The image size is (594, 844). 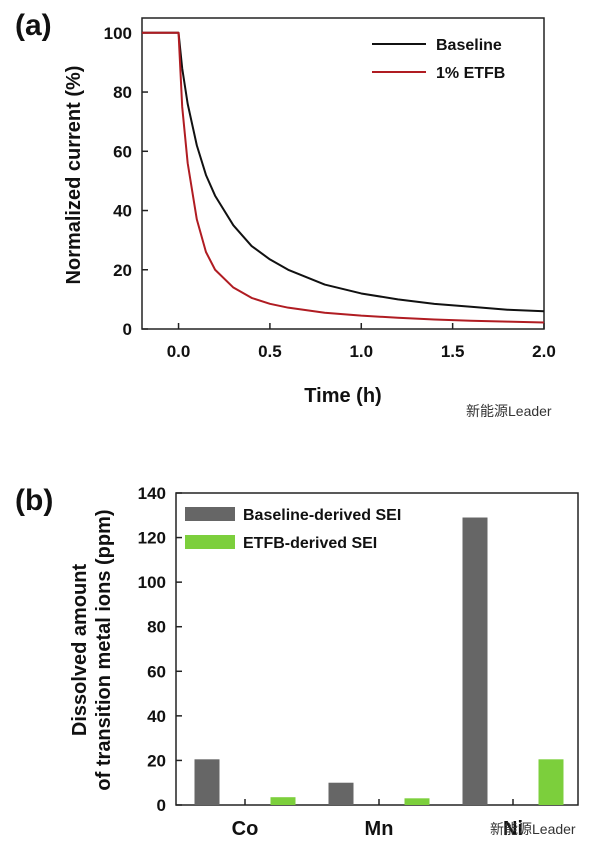 I want to click on bar-ni-etfb-sei, so click(x=551, y=782).